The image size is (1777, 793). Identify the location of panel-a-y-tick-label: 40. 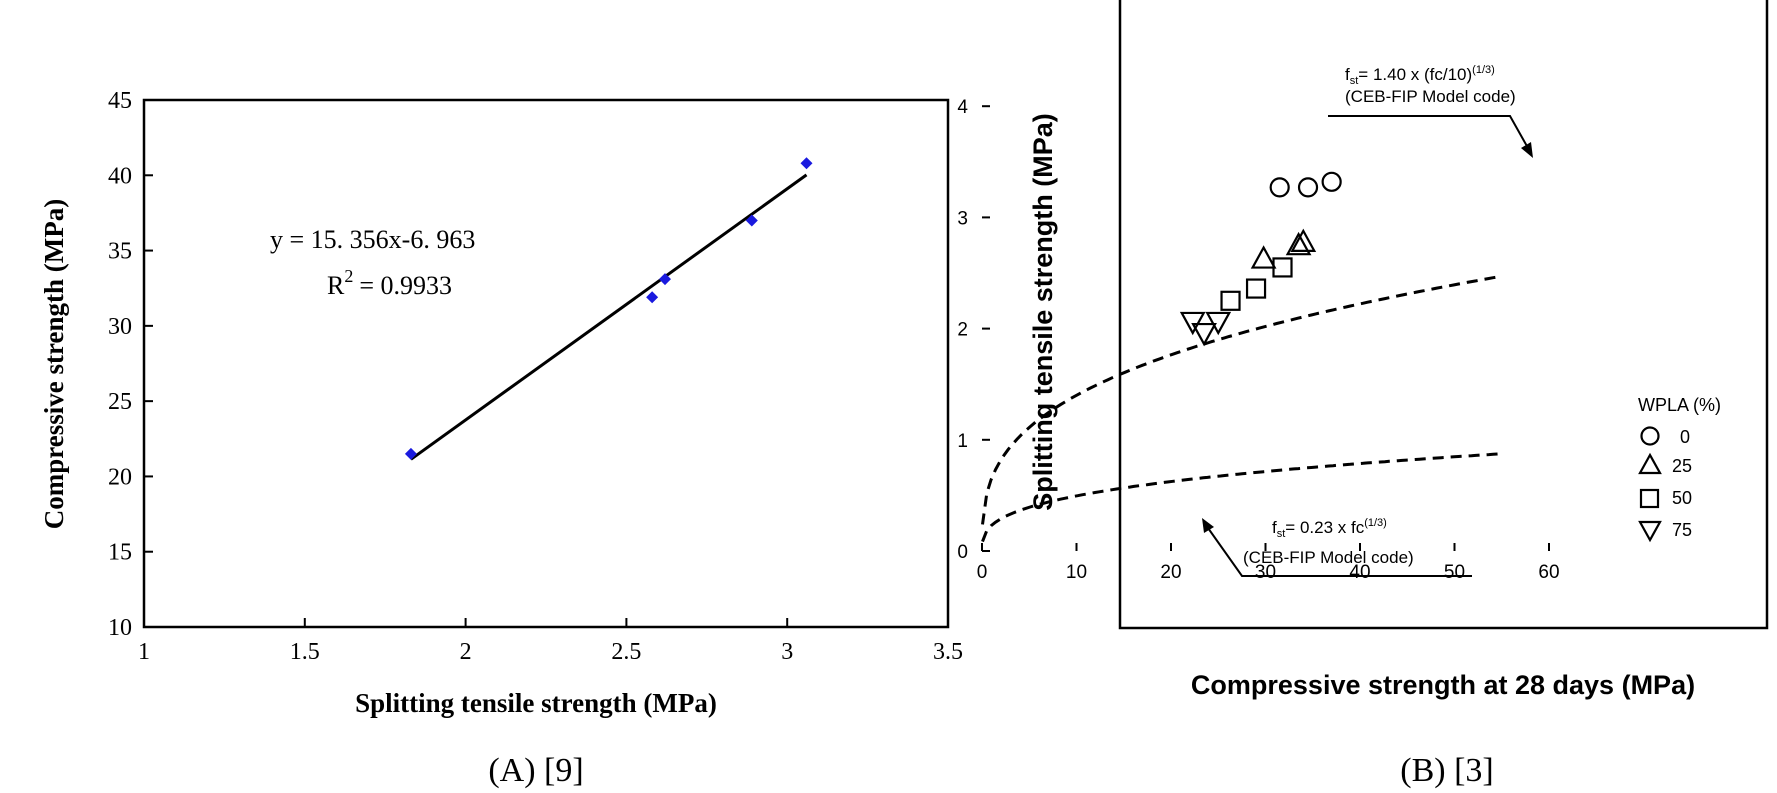
(120, 176).